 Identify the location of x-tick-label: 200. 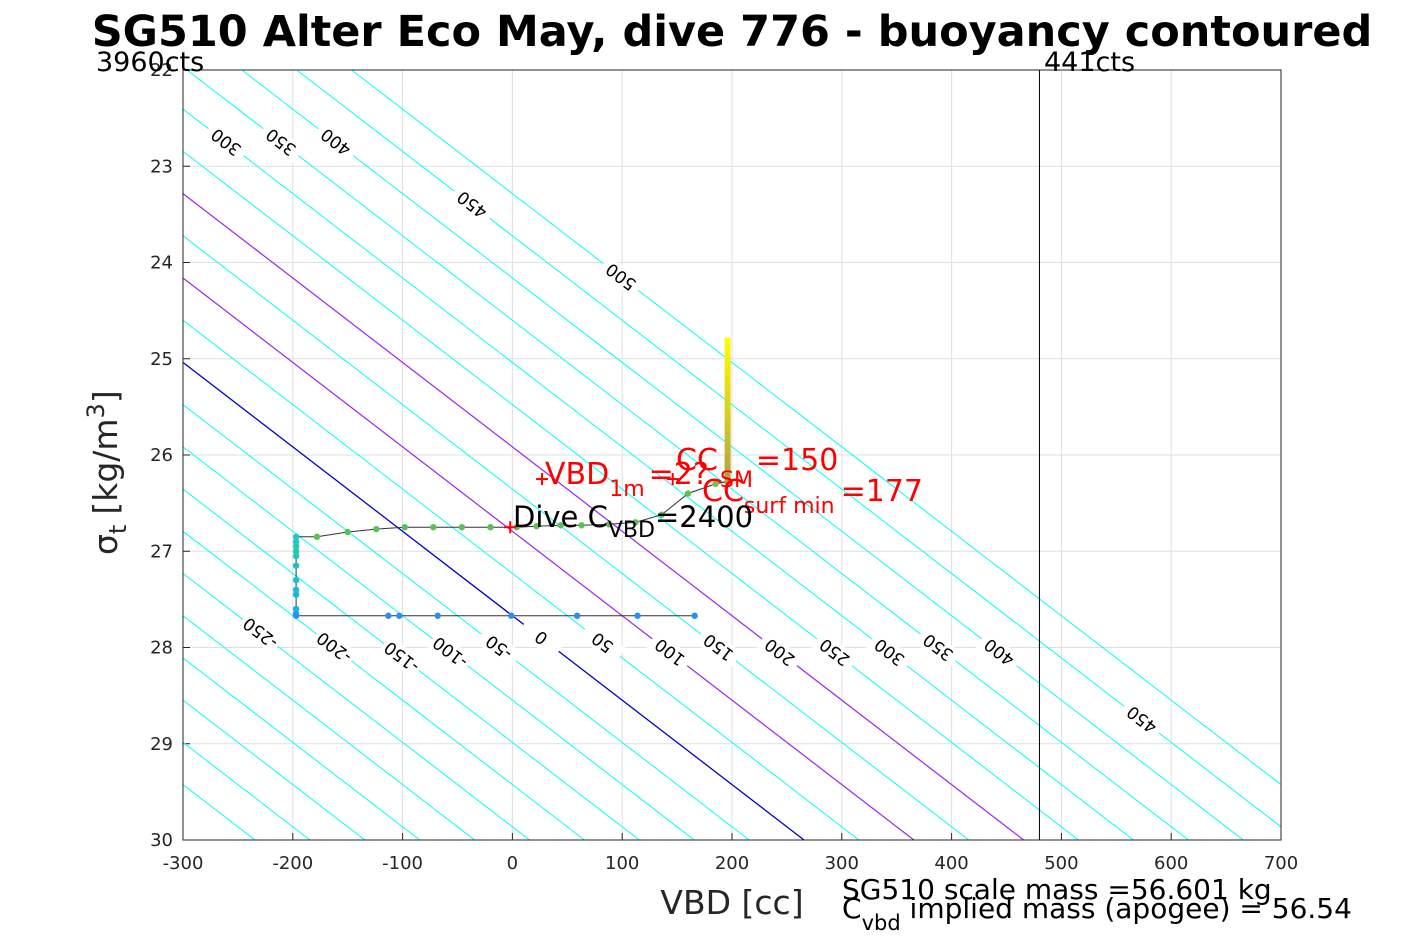
(732, 863).